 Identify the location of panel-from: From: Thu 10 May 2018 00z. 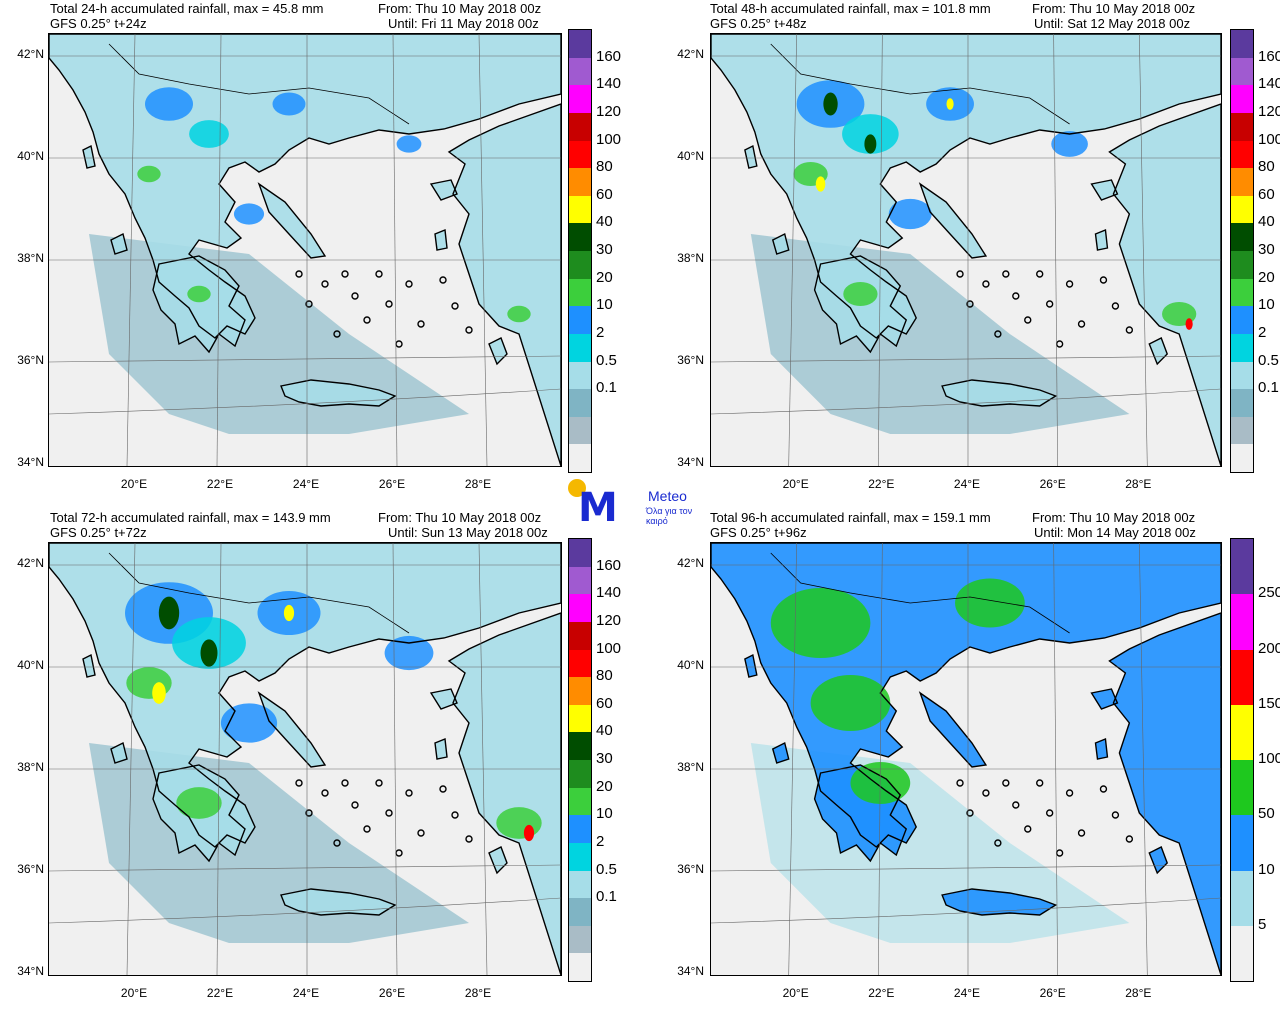
(1114, 8).